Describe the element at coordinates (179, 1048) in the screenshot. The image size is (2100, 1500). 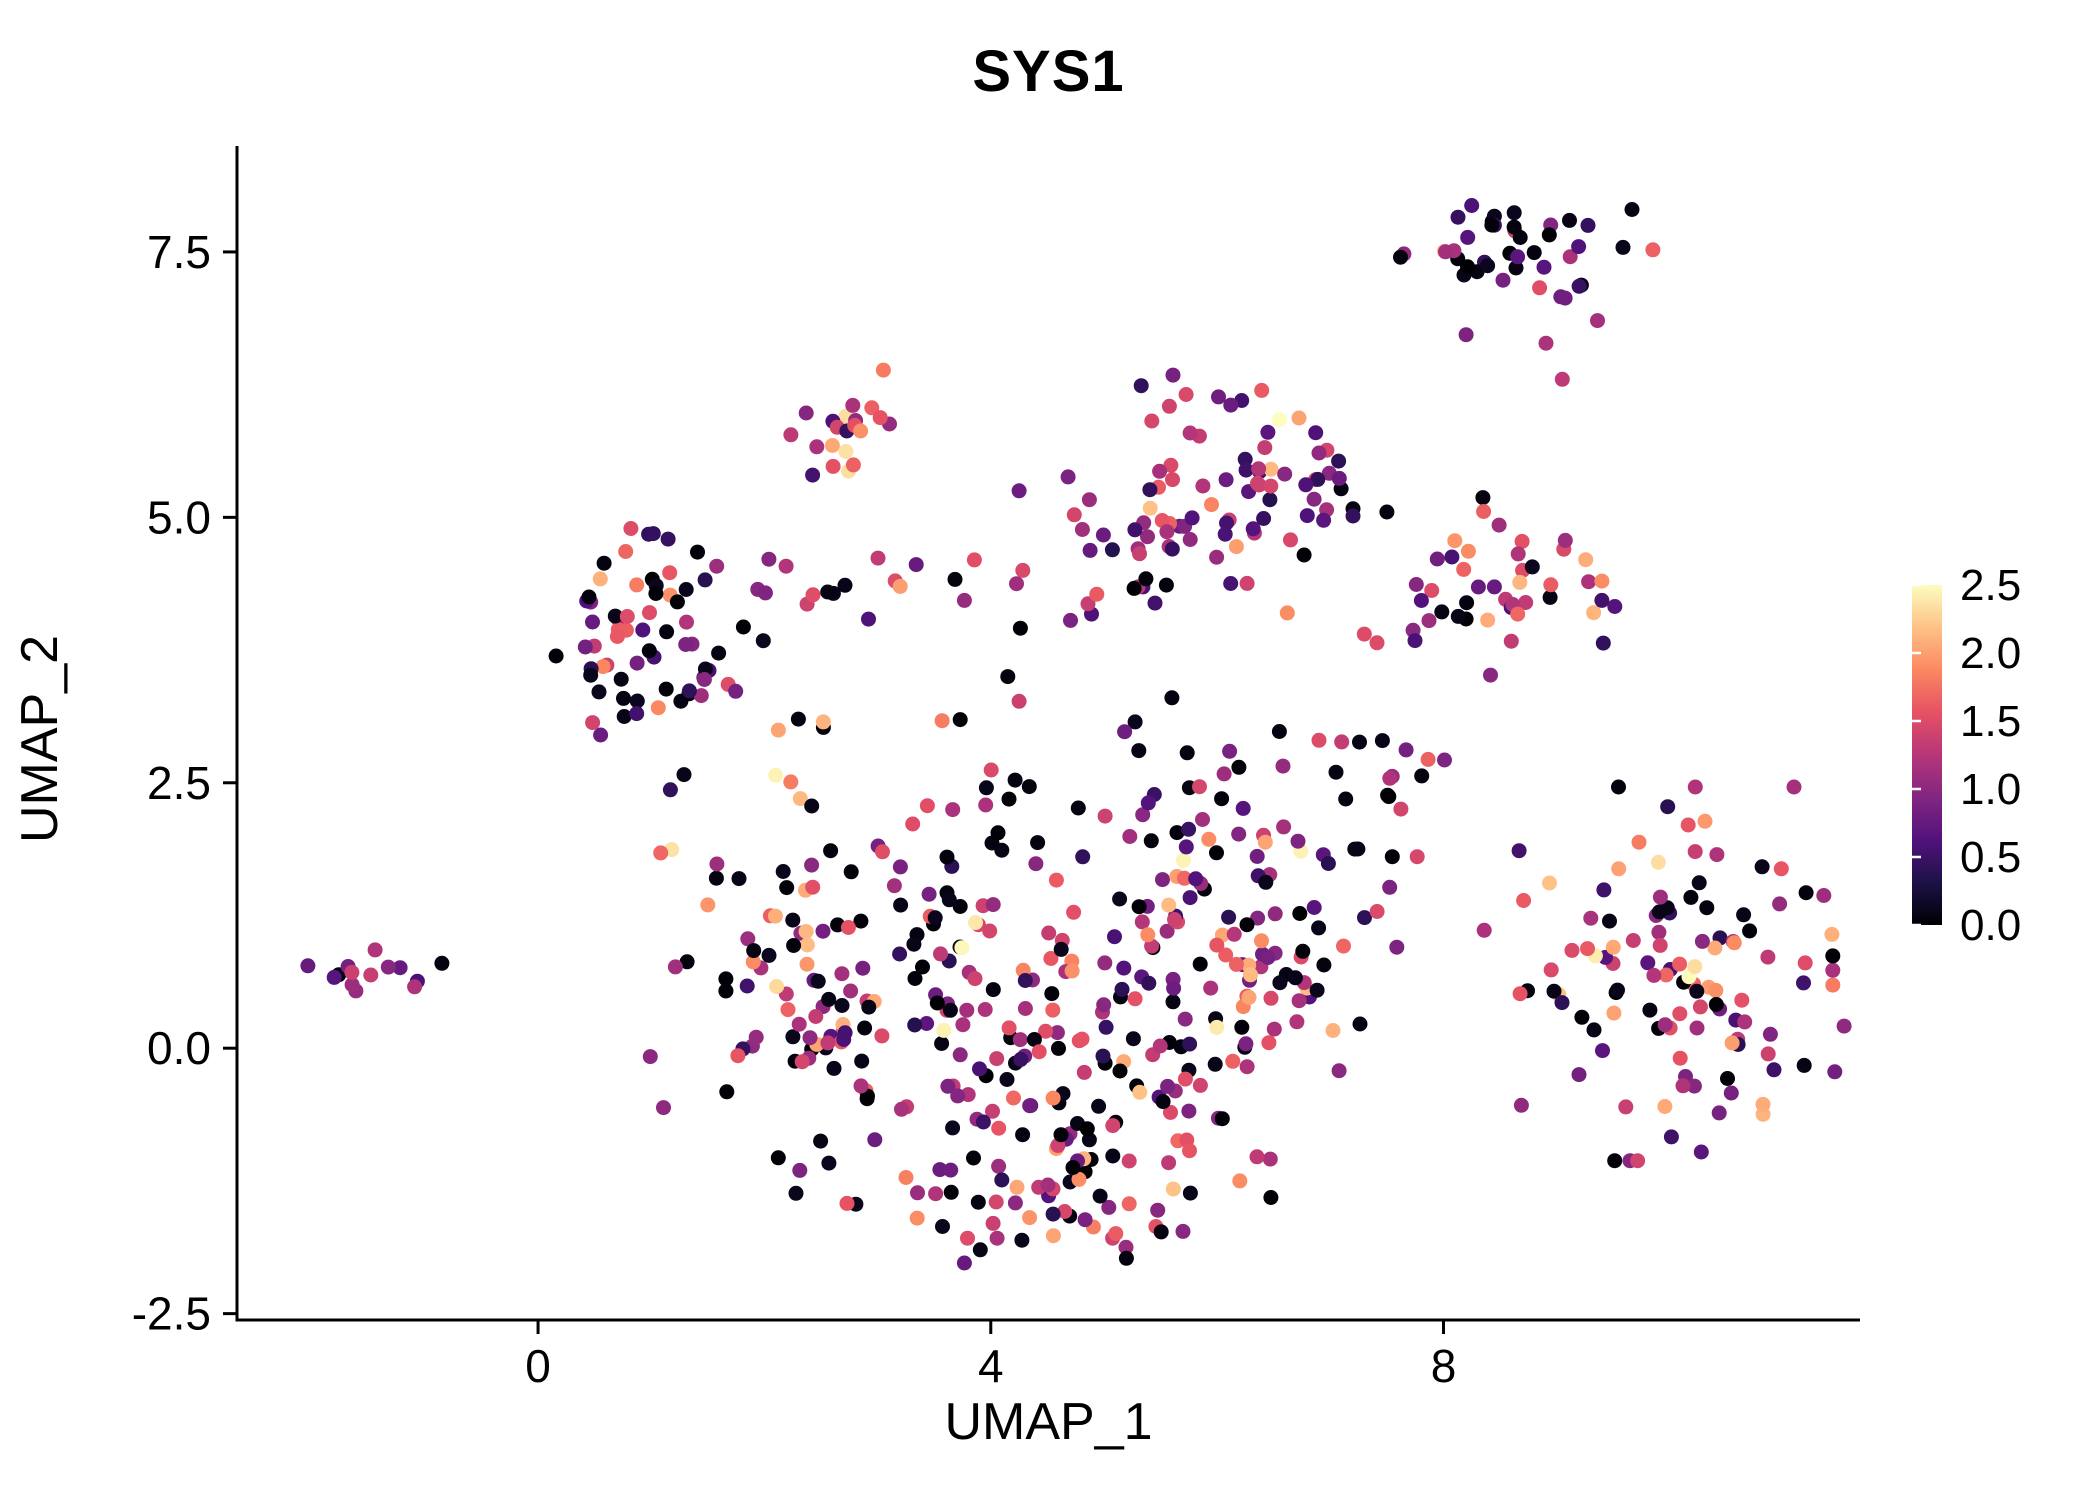
I see `y-tick-label: 0.0` at that location.